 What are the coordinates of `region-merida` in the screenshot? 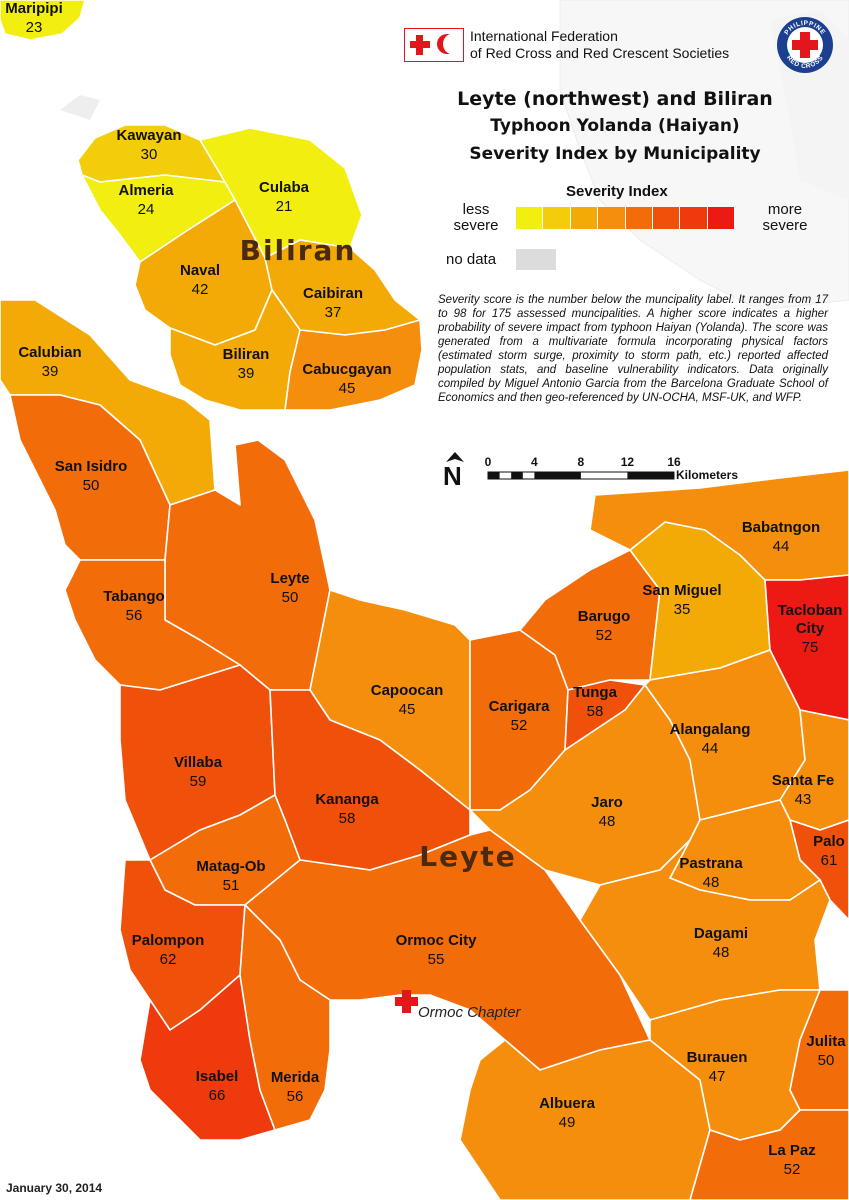 It's located at (285, 1017).